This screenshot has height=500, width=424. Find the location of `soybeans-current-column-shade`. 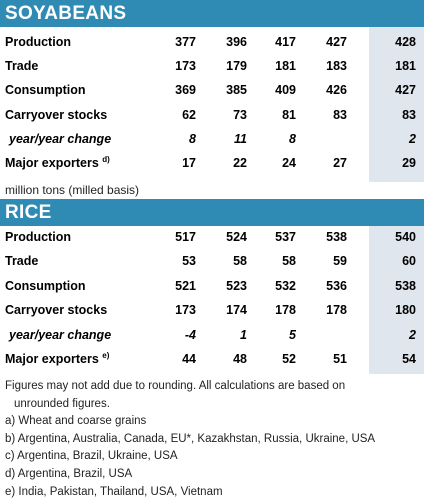

soybeans-current-column-shade is located at coordinates (396, 104).